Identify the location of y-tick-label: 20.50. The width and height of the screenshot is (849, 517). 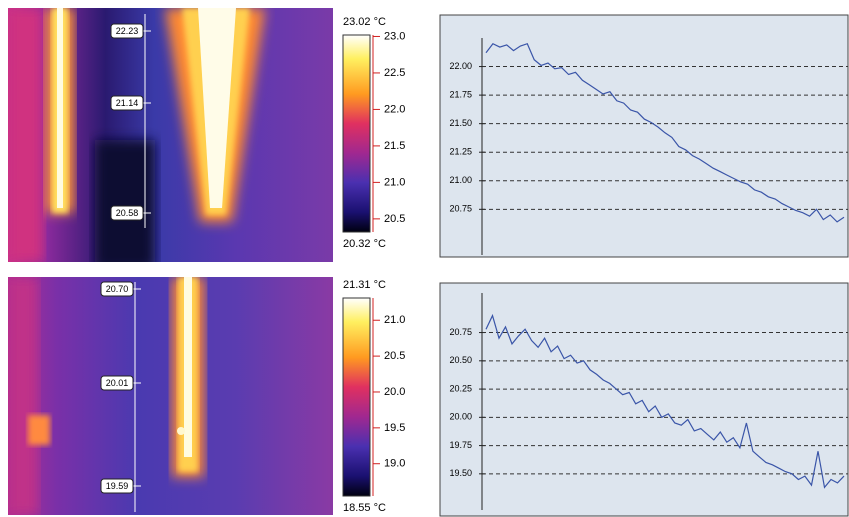
(460, 360).